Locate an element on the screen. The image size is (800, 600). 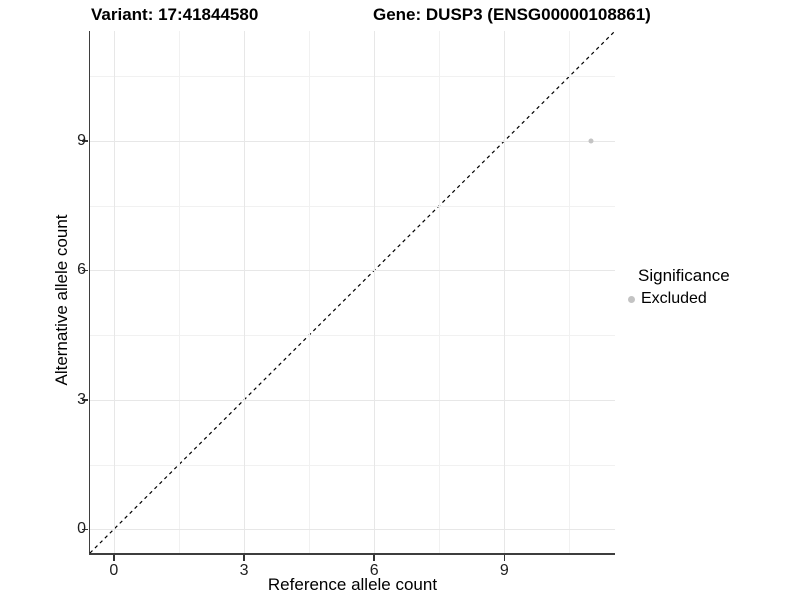
y-axis-title: Alternative allele count is located at coordinates (61, 300).